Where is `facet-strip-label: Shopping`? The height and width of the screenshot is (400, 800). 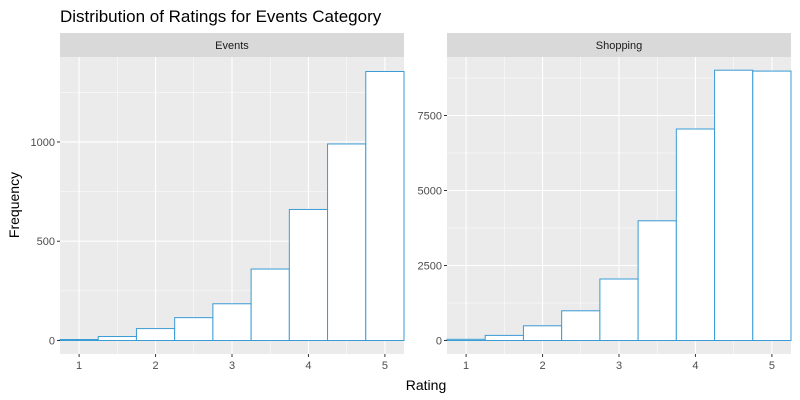 facet-strip-label: Shopping is located at coordinates (619, 46).